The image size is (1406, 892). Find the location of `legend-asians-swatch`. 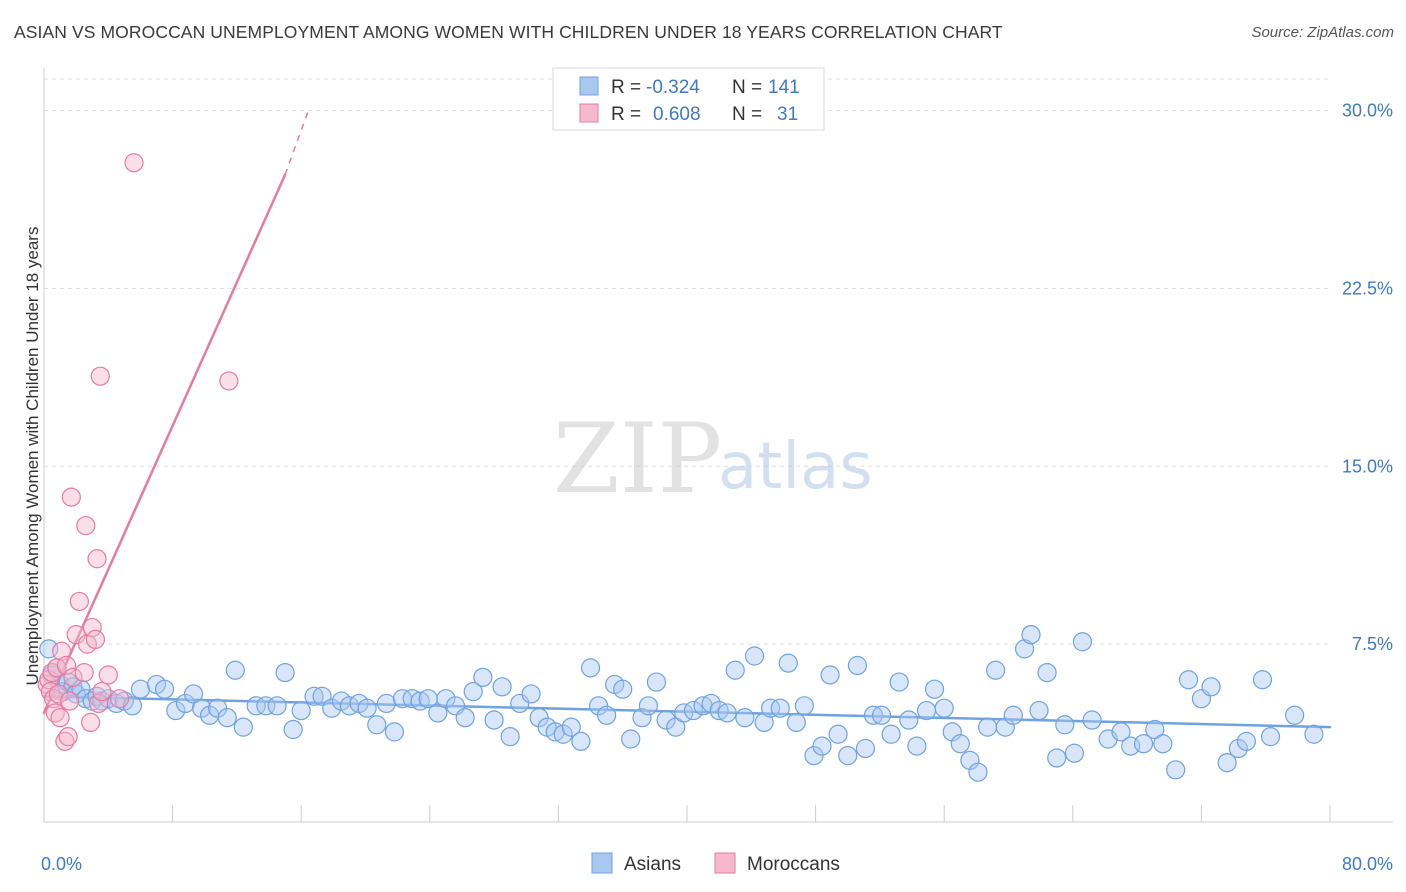

legend-asians-swatch is located at coordinates (602, 863).